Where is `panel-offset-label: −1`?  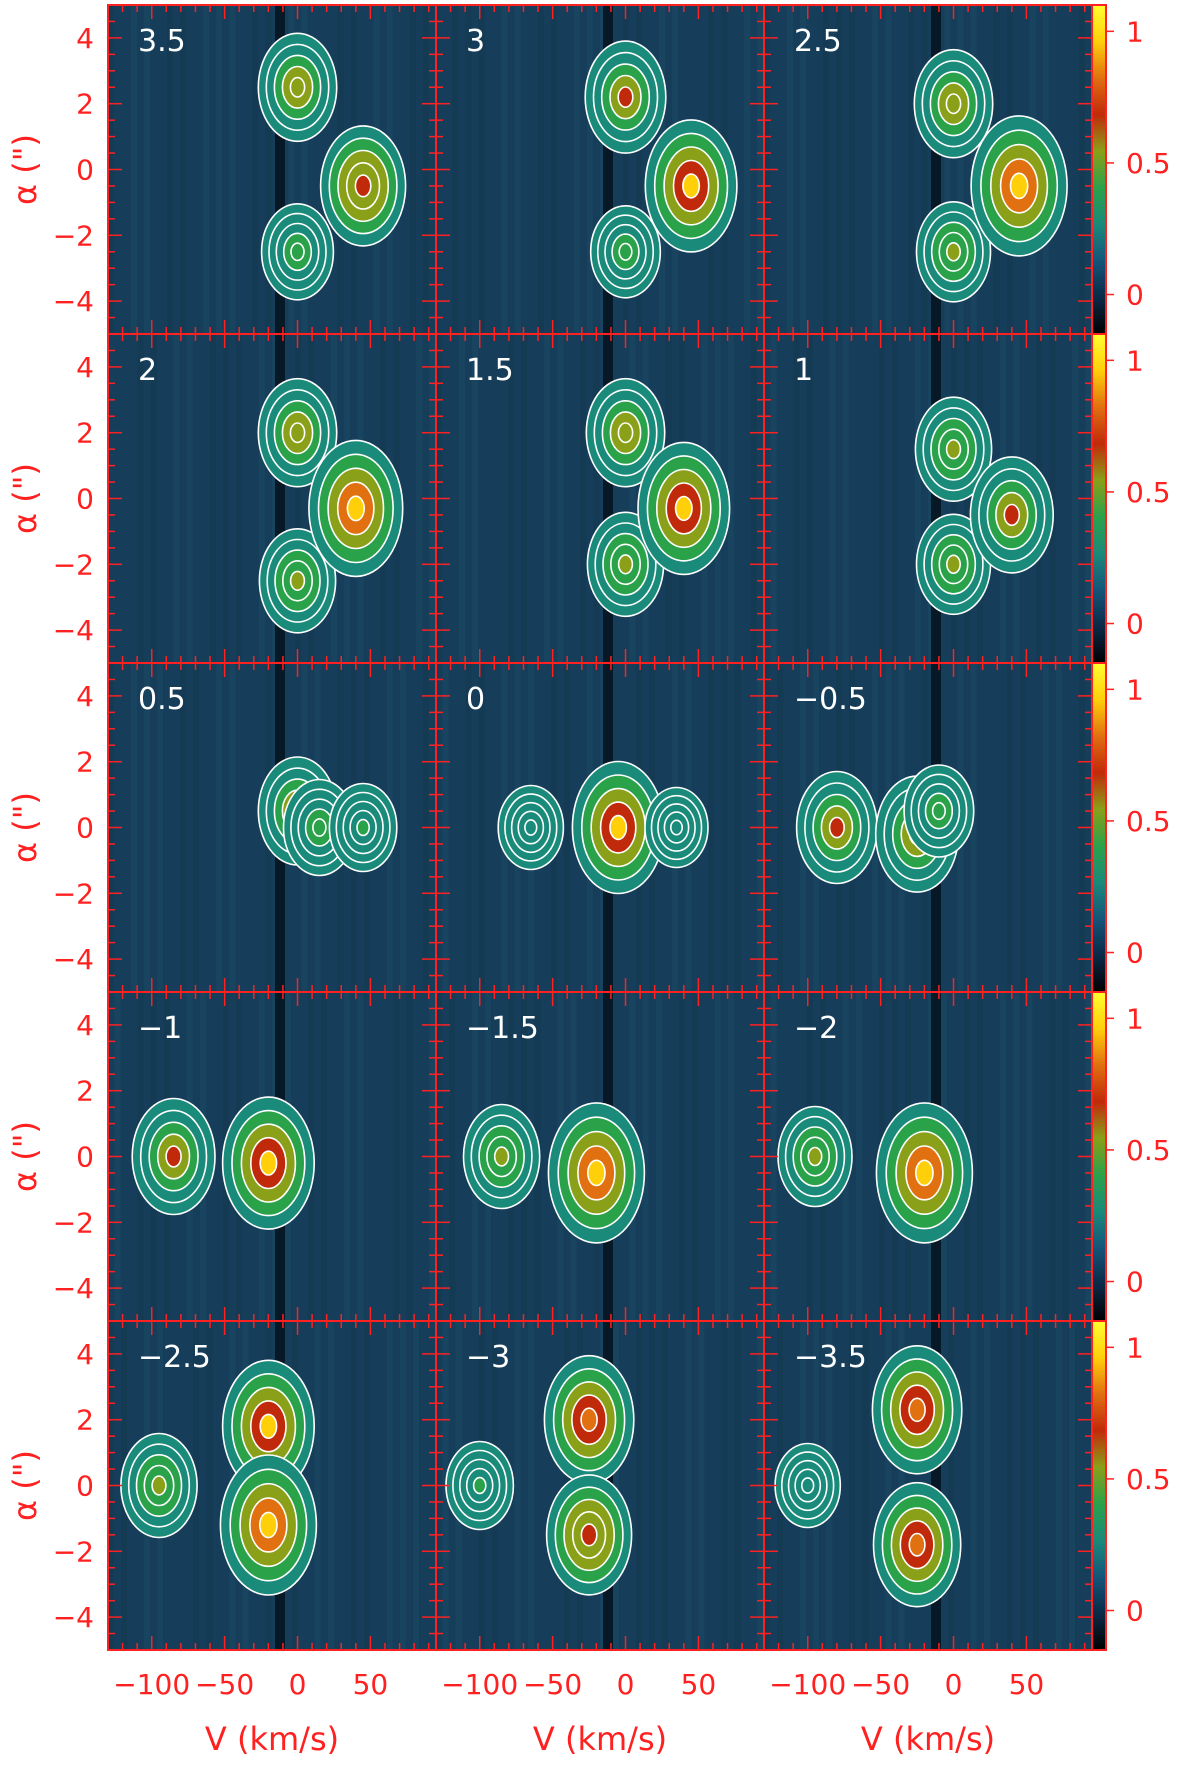
panel-offset-label: −1 is located at coordinates (160, 1028).